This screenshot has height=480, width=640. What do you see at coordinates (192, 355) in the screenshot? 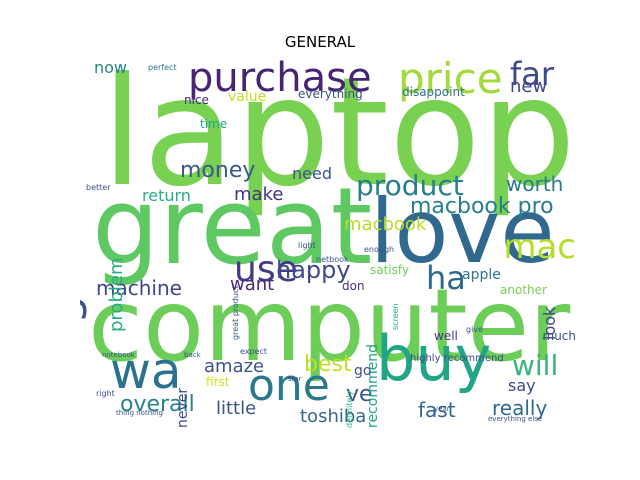
I see `word-cloud-word: back` at bounding box center [192, 355].